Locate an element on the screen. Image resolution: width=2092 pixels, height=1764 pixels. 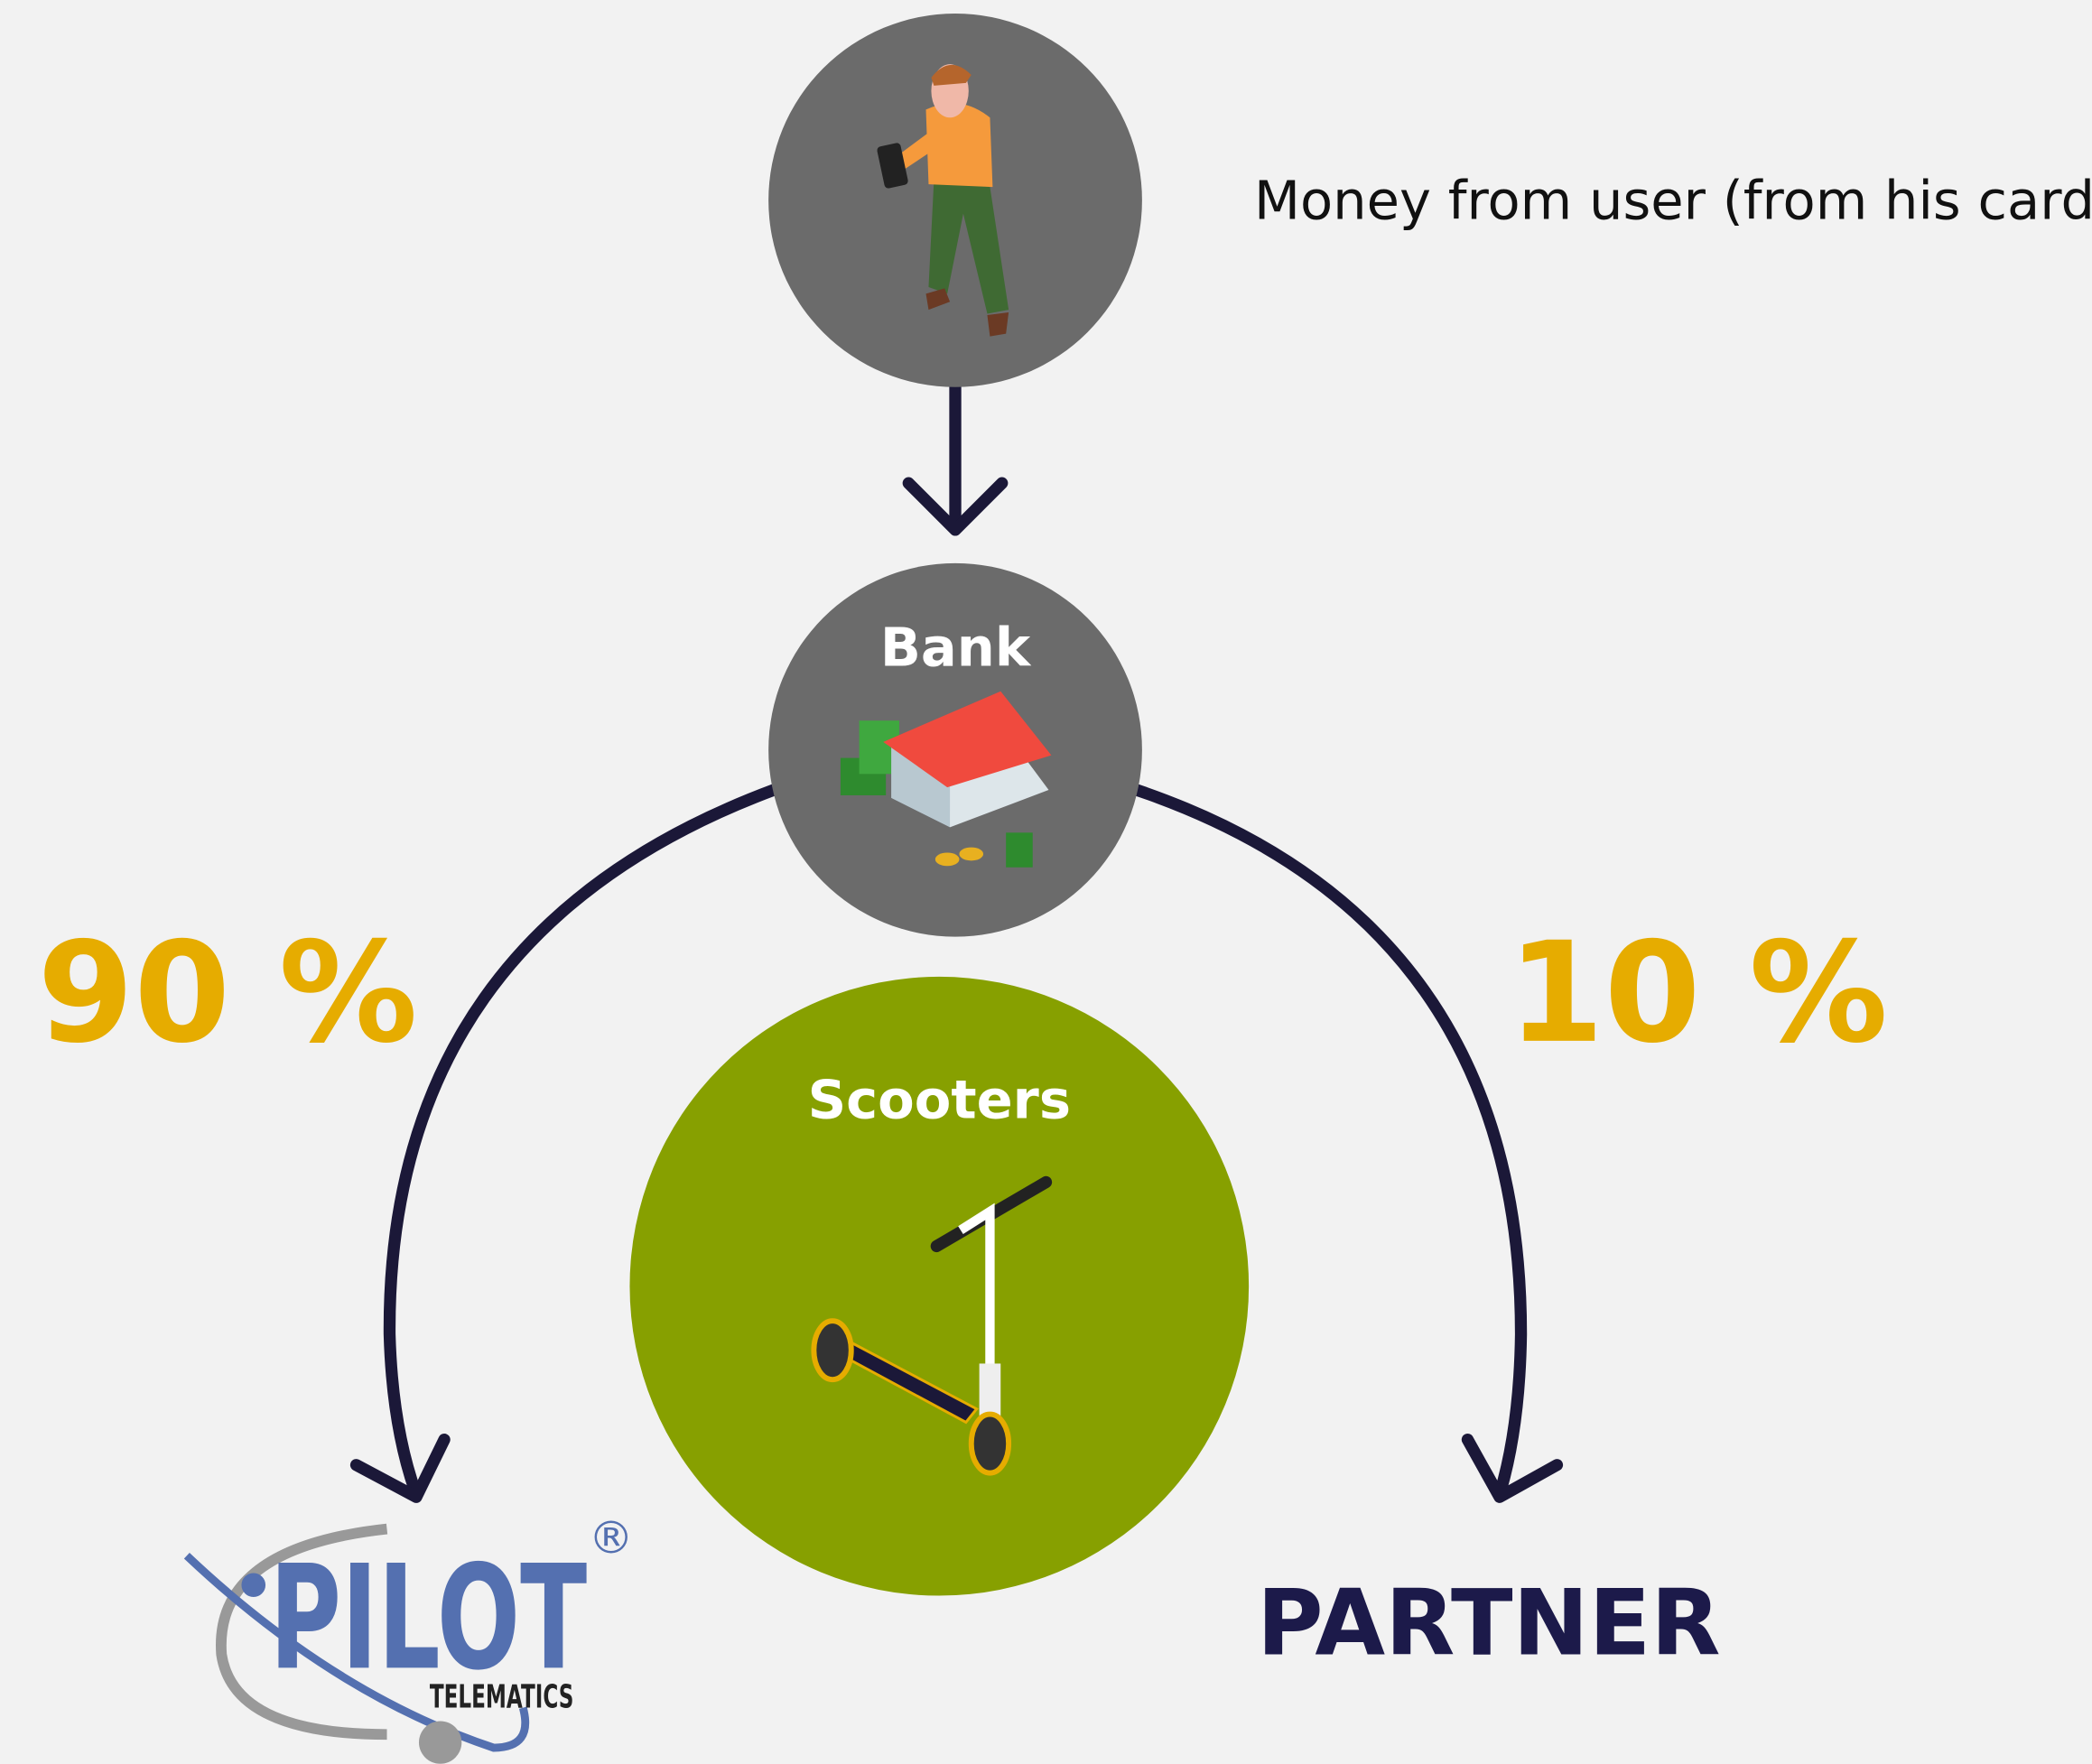
split-label: 90 % is located at coordinates (227, 993).